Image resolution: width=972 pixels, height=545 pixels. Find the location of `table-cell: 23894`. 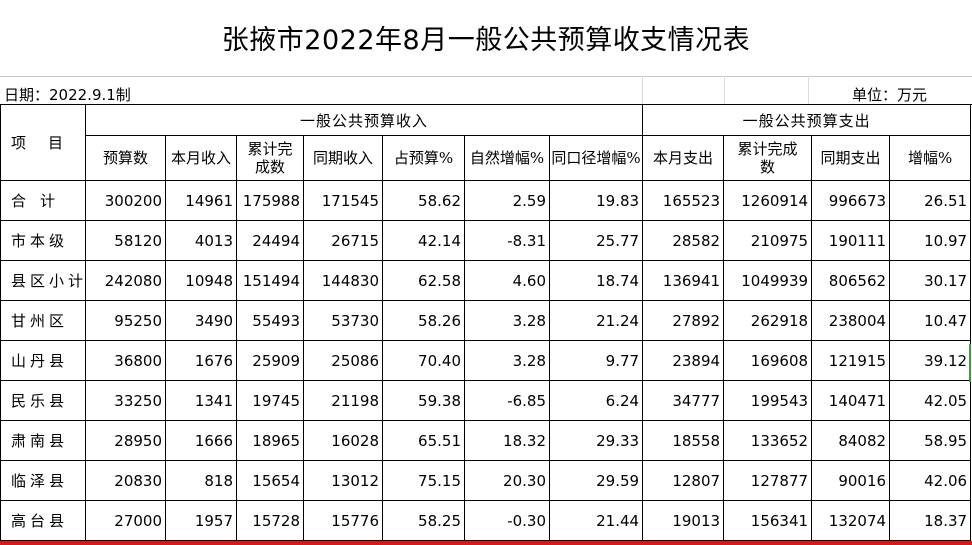

table-cell: 23894 is located at coordinates (683, 360).